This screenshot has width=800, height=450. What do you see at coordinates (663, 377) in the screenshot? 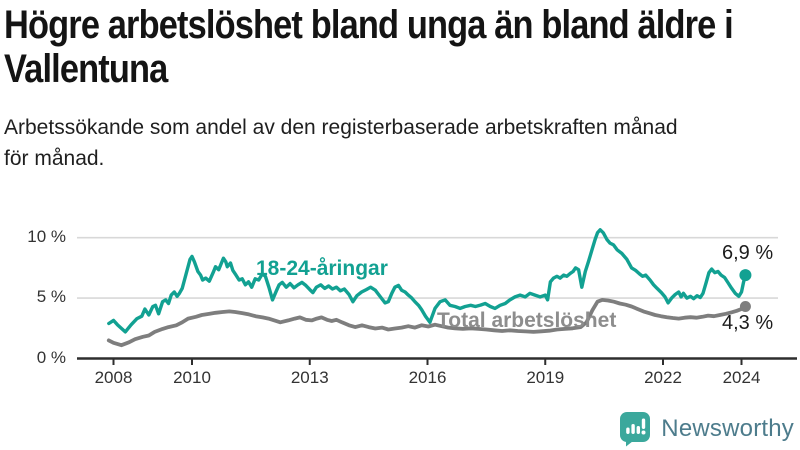
I see `x-tick-label: 2022` at bounding box center [663, 377].